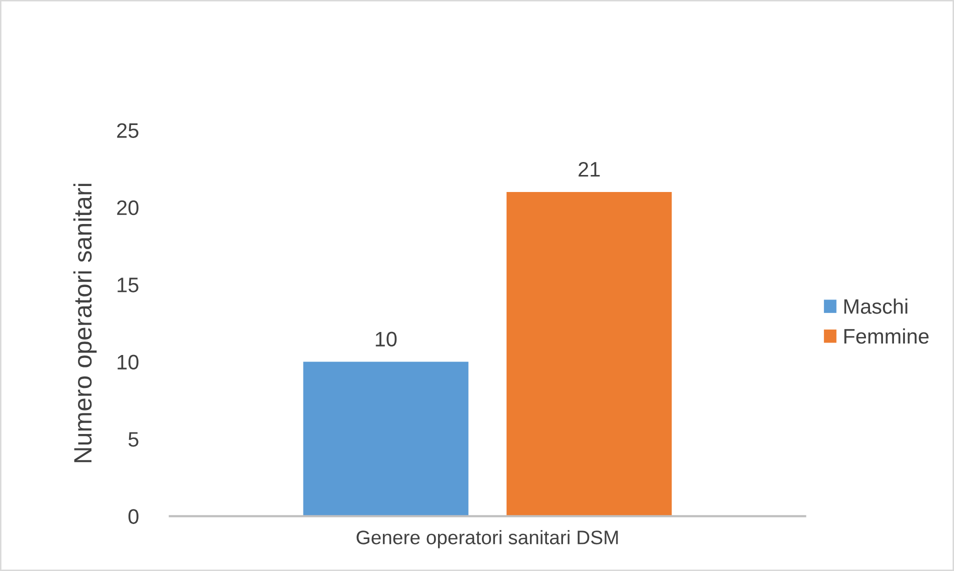 This screenshot has width=954, height=571. I want to click on data-label: 10, so click(386, 339).